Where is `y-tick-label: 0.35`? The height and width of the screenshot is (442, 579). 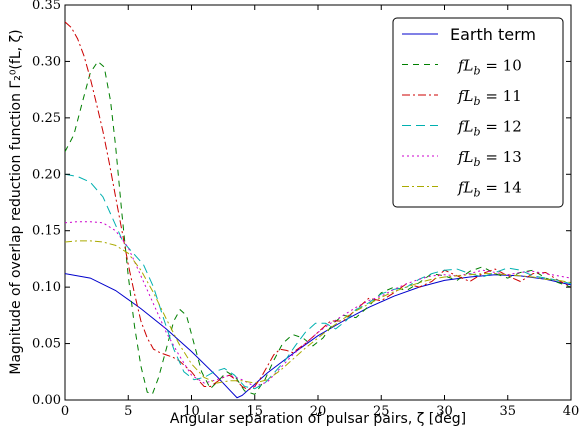 y-tick-label: 0.35 is located at coordinates (46, 6).